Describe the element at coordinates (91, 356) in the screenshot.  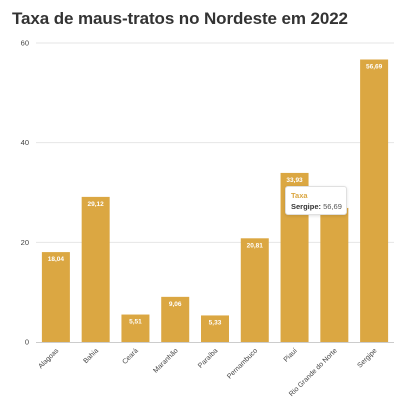
I see `x-tick-label: Bahia` at that location.